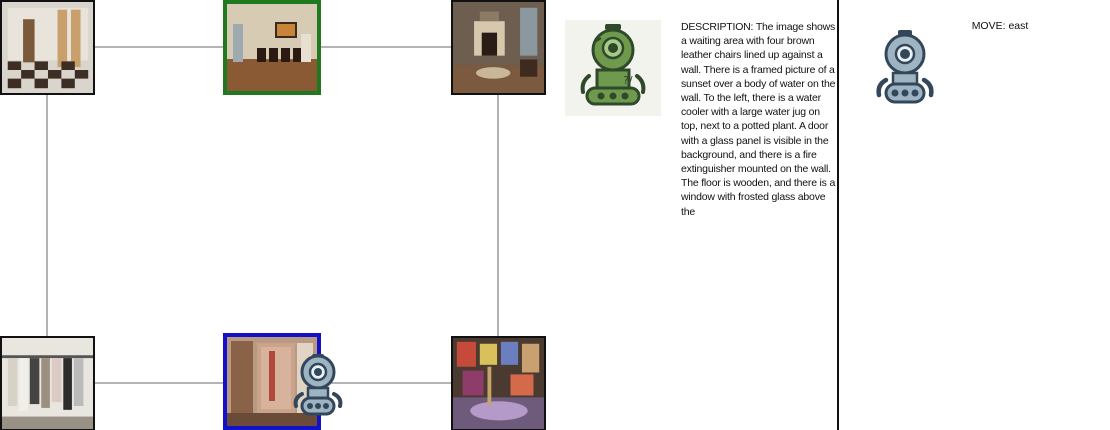  I want to click on room-node-art-studio, so click(498, 383).